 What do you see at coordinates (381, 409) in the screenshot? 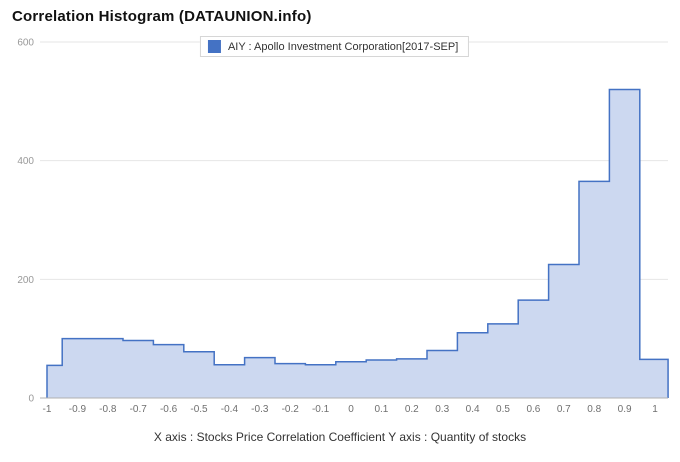
I see `svg-text: 0.1` at bounding box center [381, 409].